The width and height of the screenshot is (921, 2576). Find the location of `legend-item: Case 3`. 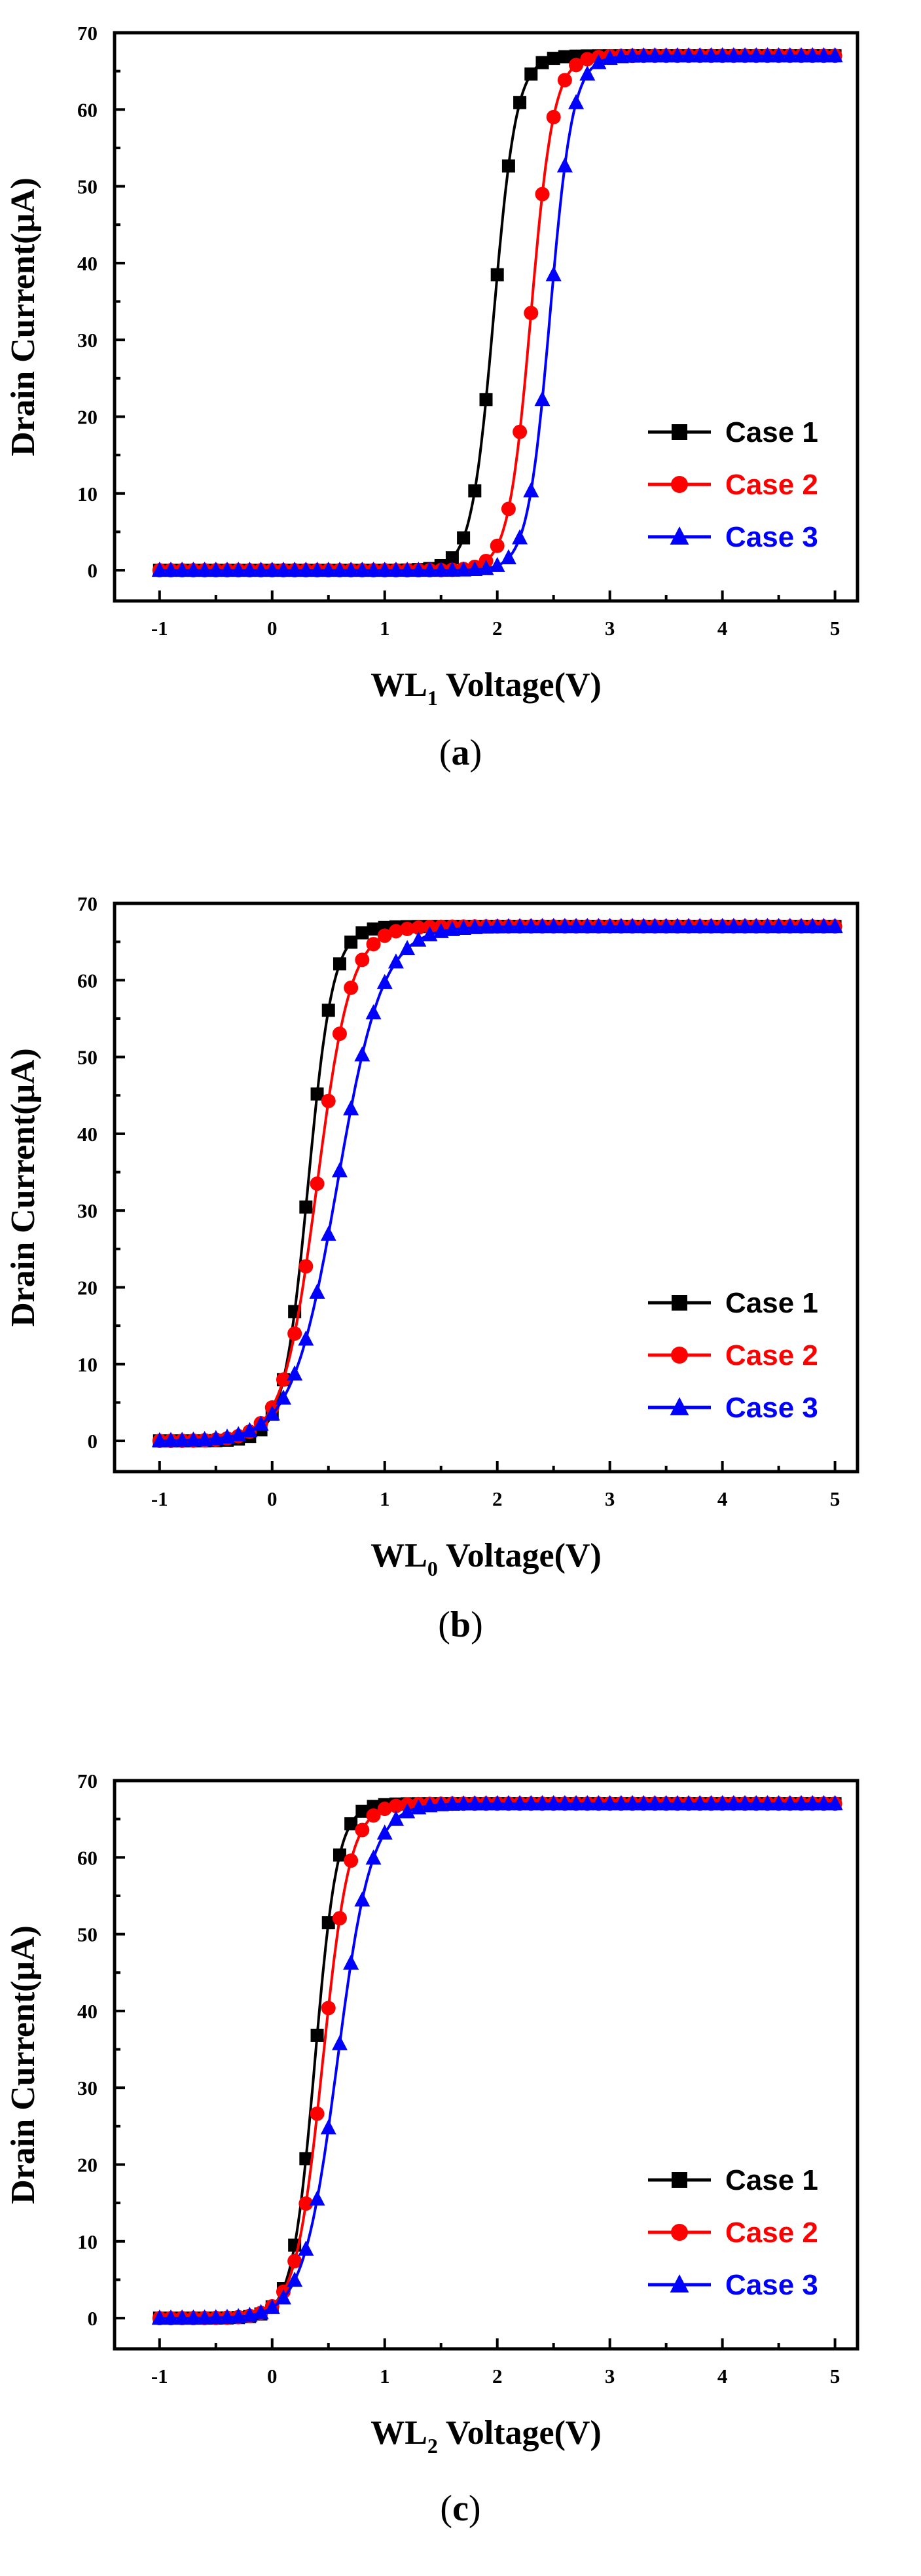

legend-item: Case 3 is located at coordinates (733, 537).